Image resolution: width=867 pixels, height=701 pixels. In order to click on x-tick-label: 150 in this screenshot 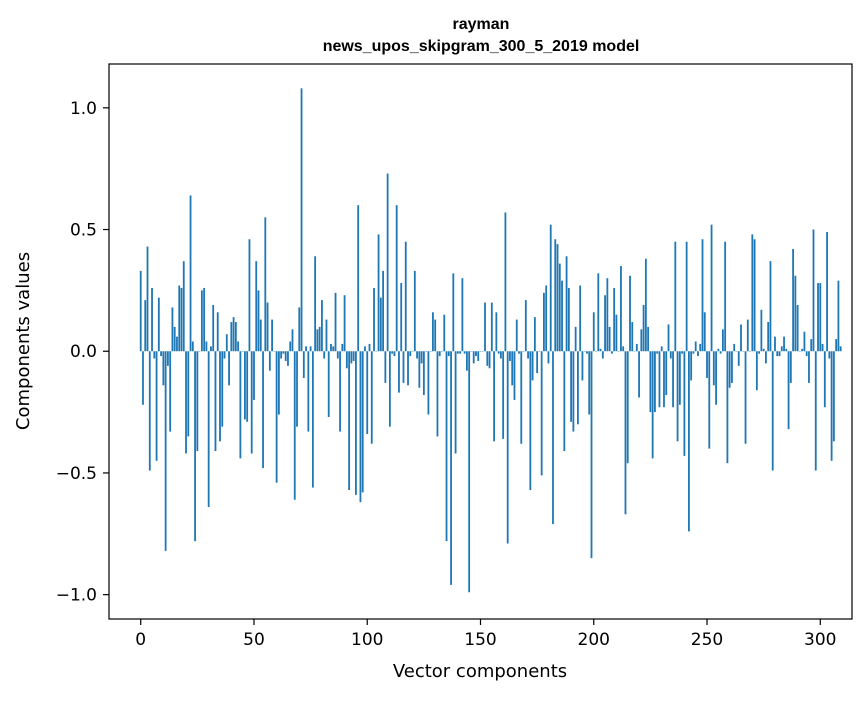, I will do `click(480, 640)`.